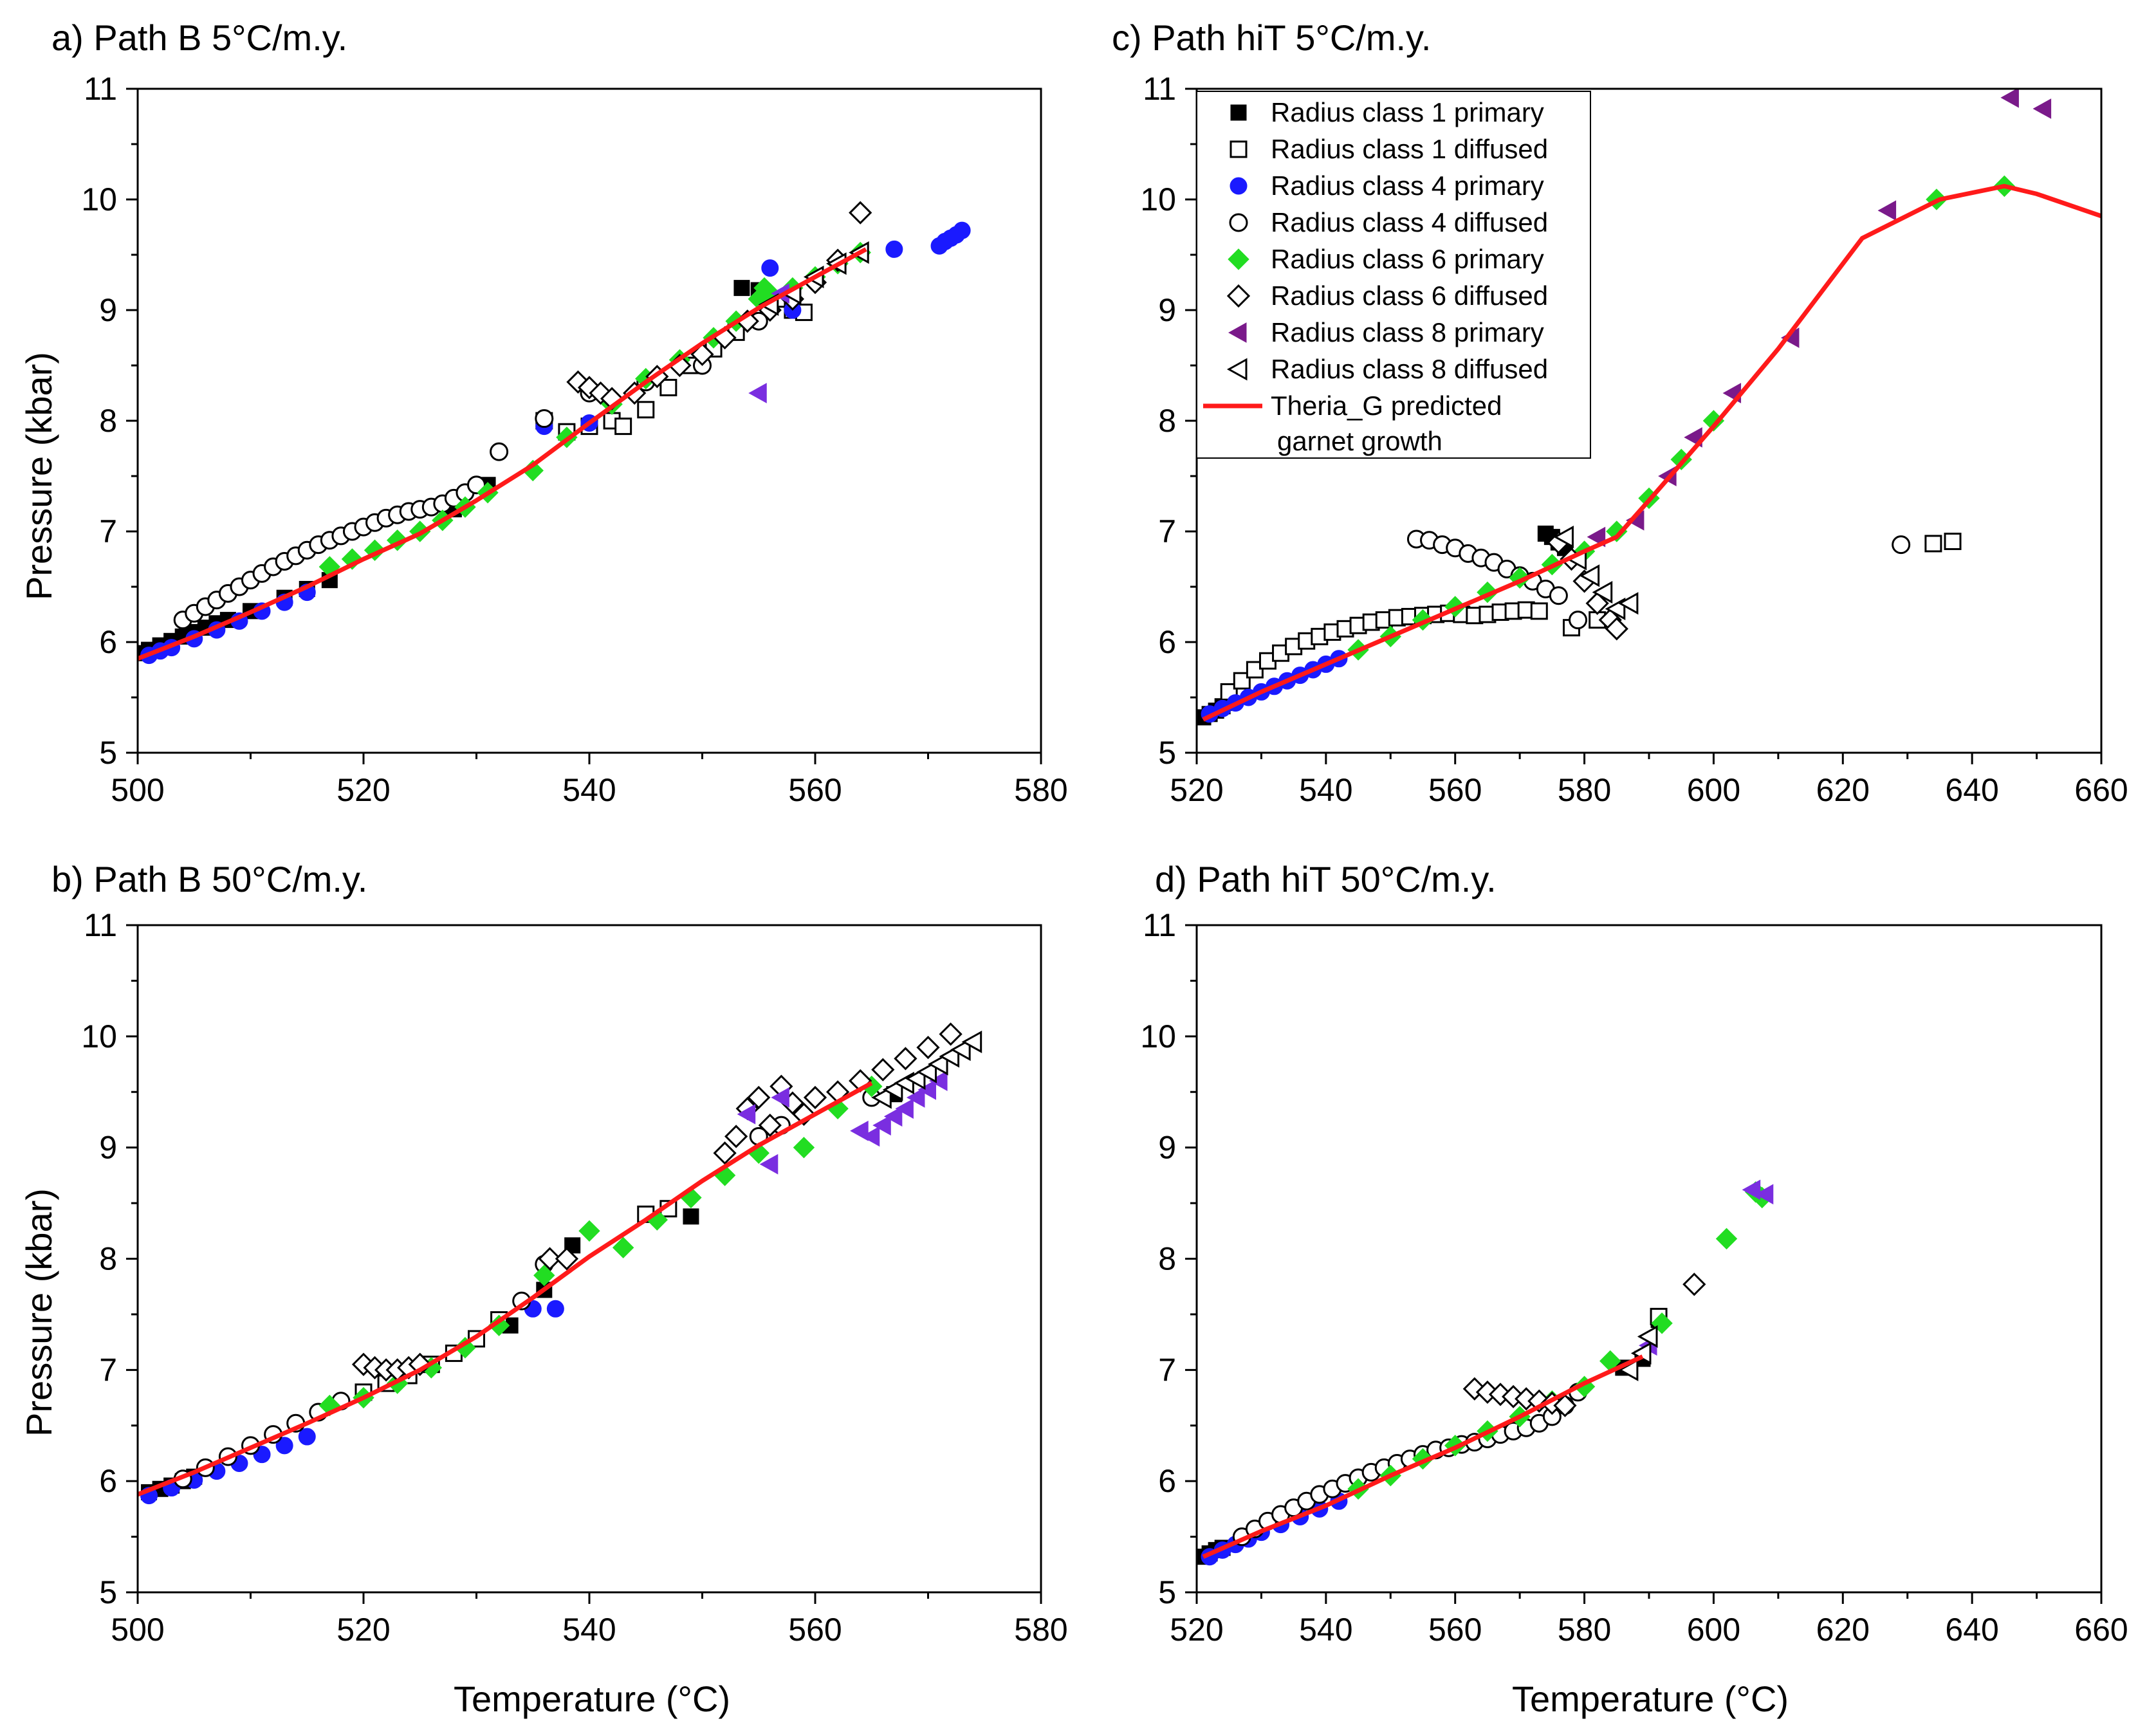 This screenshot has width=2156, height=1730. I want to click on x-tick-label: 640, so click(1971, 790).